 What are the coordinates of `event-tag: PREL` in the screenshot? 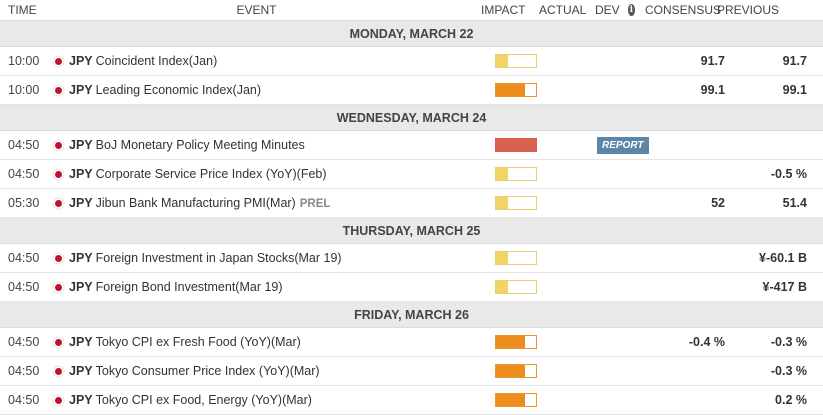 It's located at (315, 204).